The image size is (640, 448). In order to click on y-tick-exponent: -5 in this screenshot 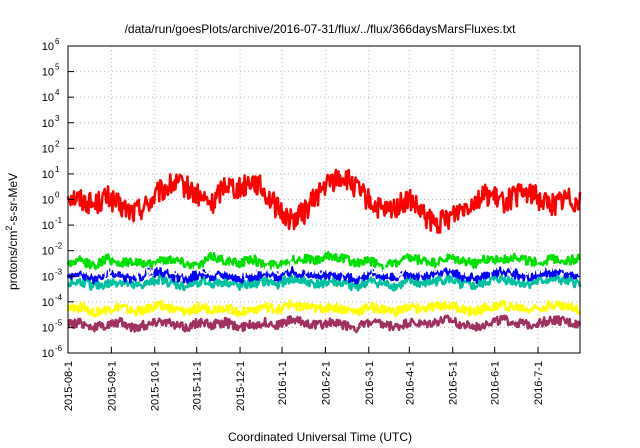, I will do `click(59, 322)`.